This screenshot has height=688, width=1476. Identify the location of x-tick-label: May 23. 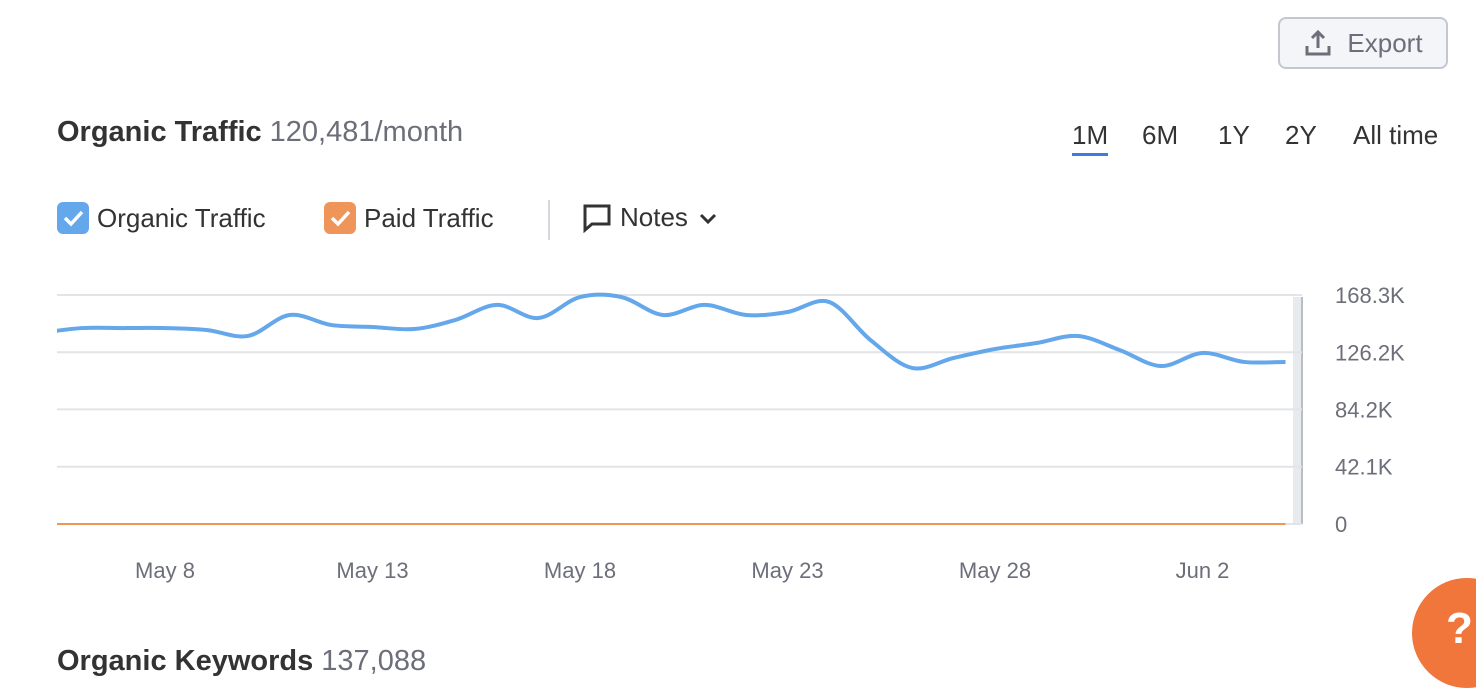
(787, 570).